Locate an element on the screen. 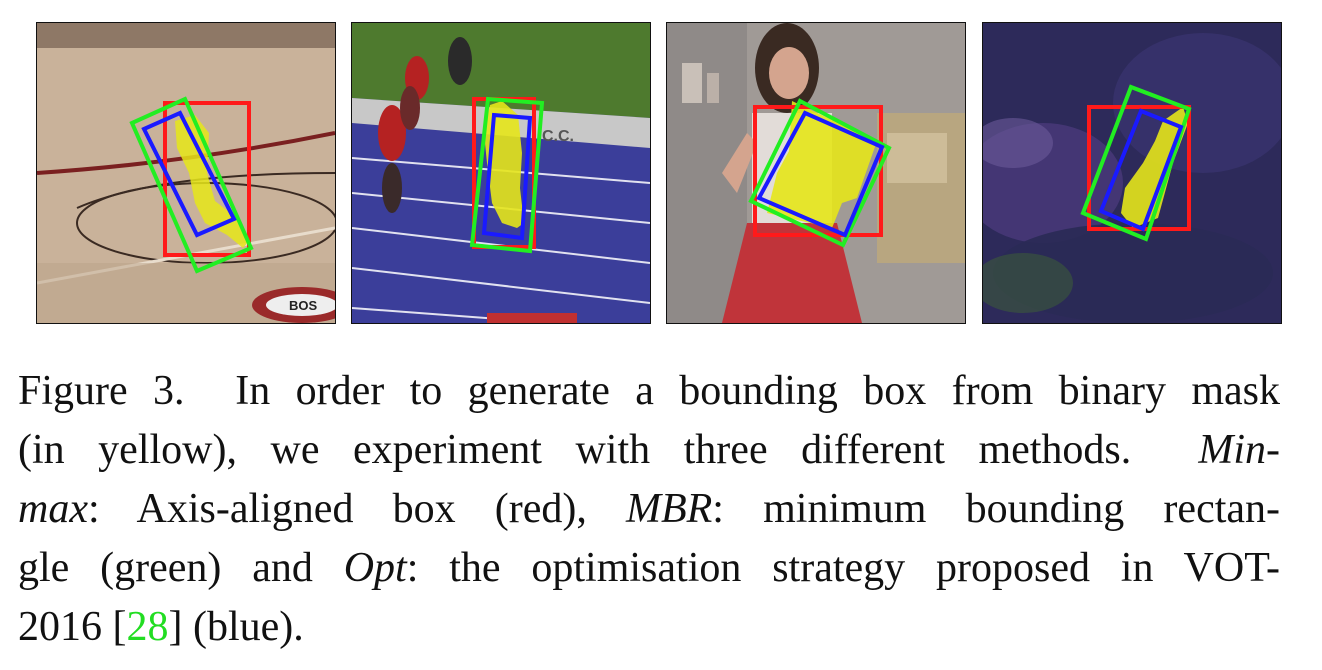 This screenshot has width=1322, height=670. panel-person is located at coordinates (816, 173).